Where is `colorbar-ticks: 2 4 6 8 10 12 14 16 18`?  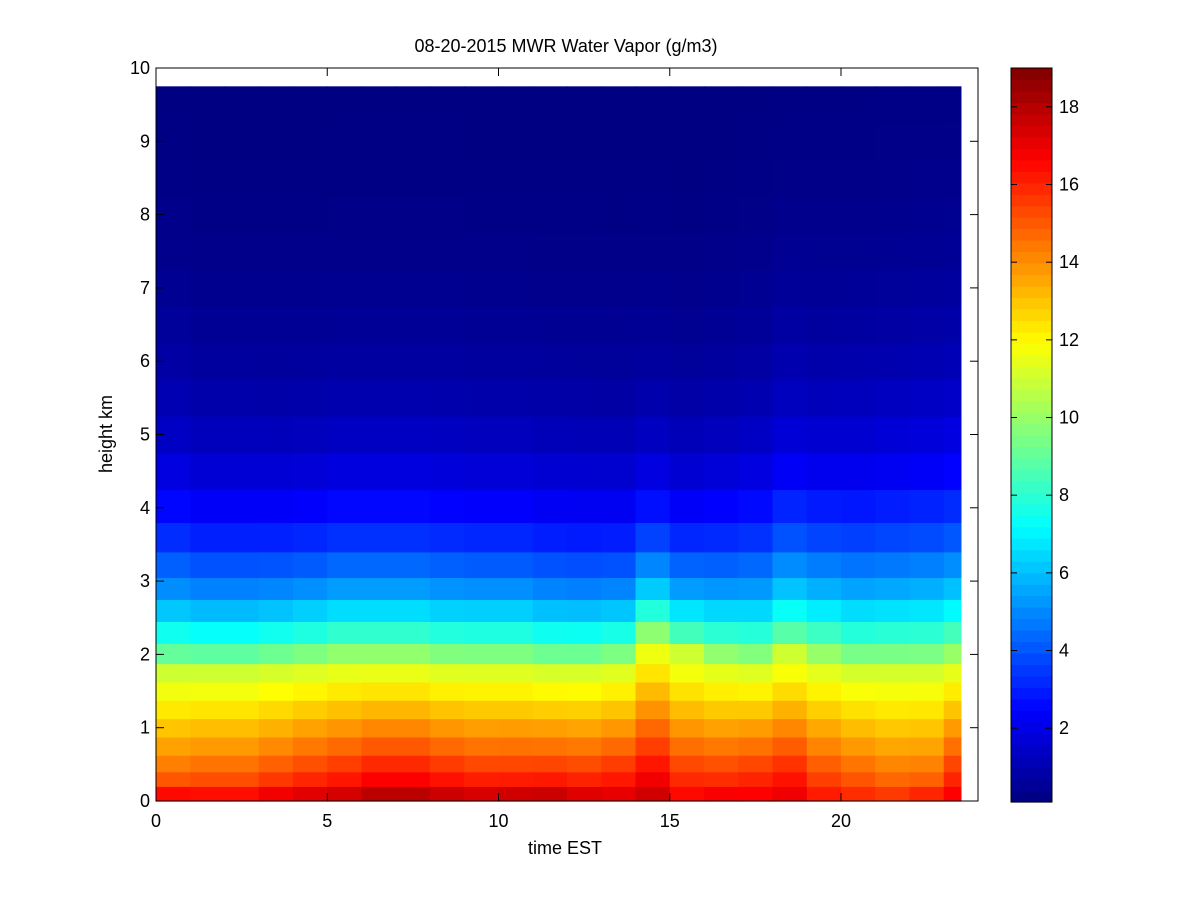
colorbar-ticks: 2 4 6 8 10 12 14 16 18 is located at coordinates (1045, 417).